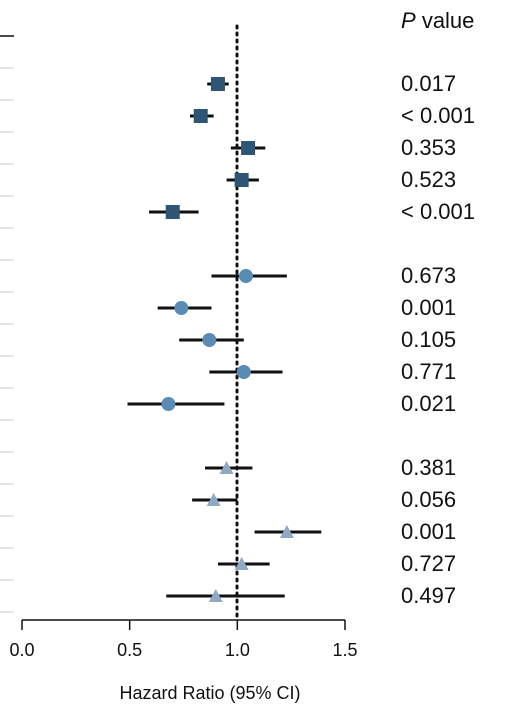 The width and height of the screenshot is (523, 705). I want to click on p-value: 0.021, so click(429, 403).